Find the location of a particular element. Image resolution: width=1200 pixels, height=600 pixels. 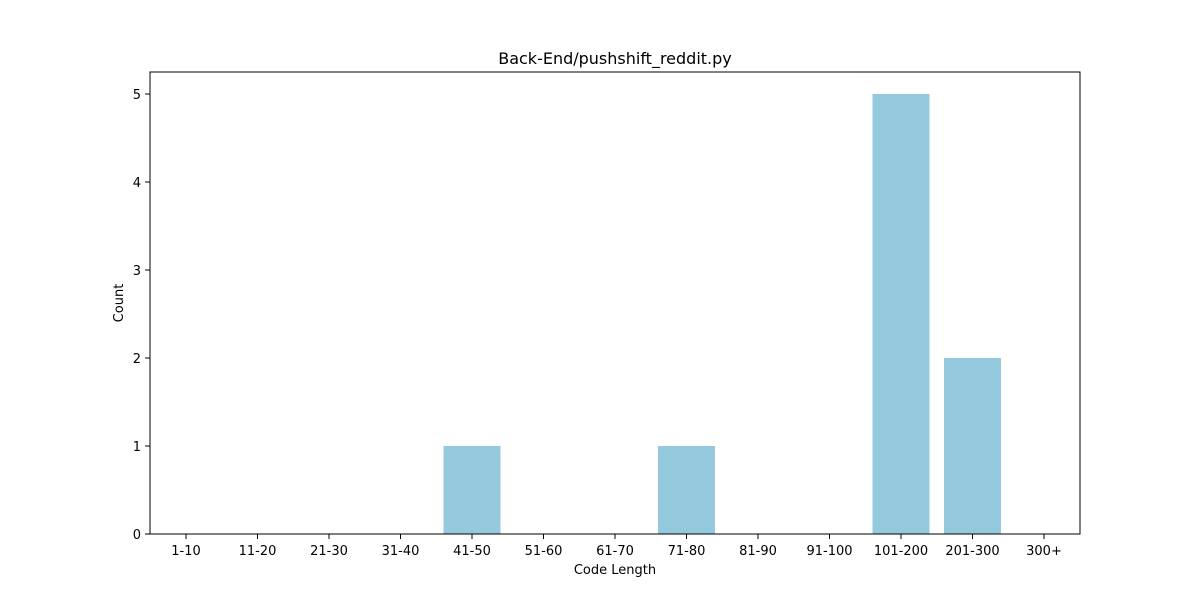

y-tick-label: 1 is located at coordinates (137, 447).